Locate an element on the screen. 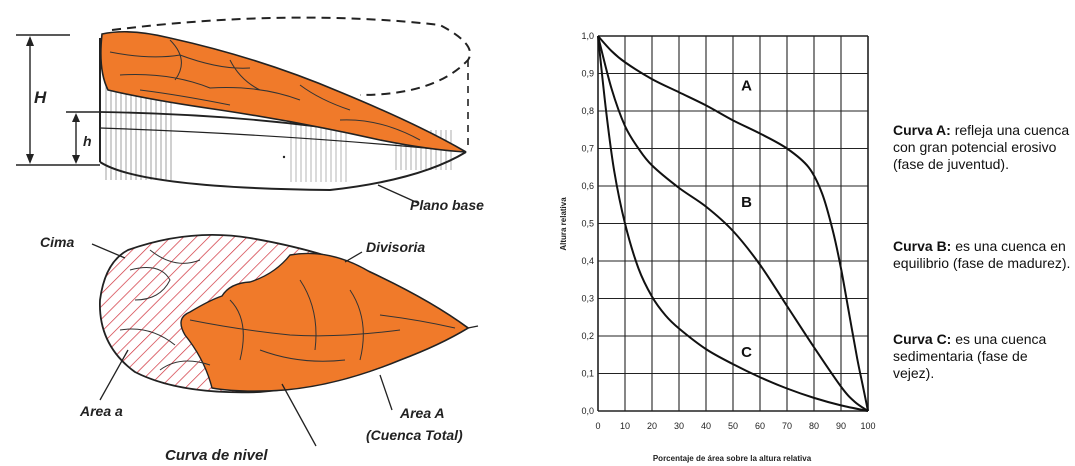 This screenshot has width=1075, height=466. x-tick-labels: 0 10 20 30 40 50 60 70 80 90 100 is located at coordinates (735, 426).